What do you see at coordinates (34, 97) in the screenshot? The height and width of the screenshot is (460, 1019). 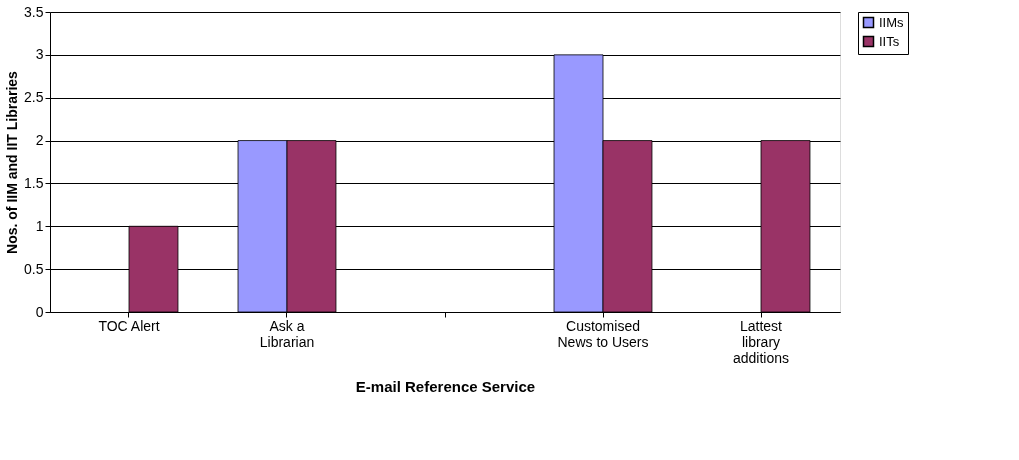 I see `y-tick-label: 2.5` at bounding box center [34, 97].